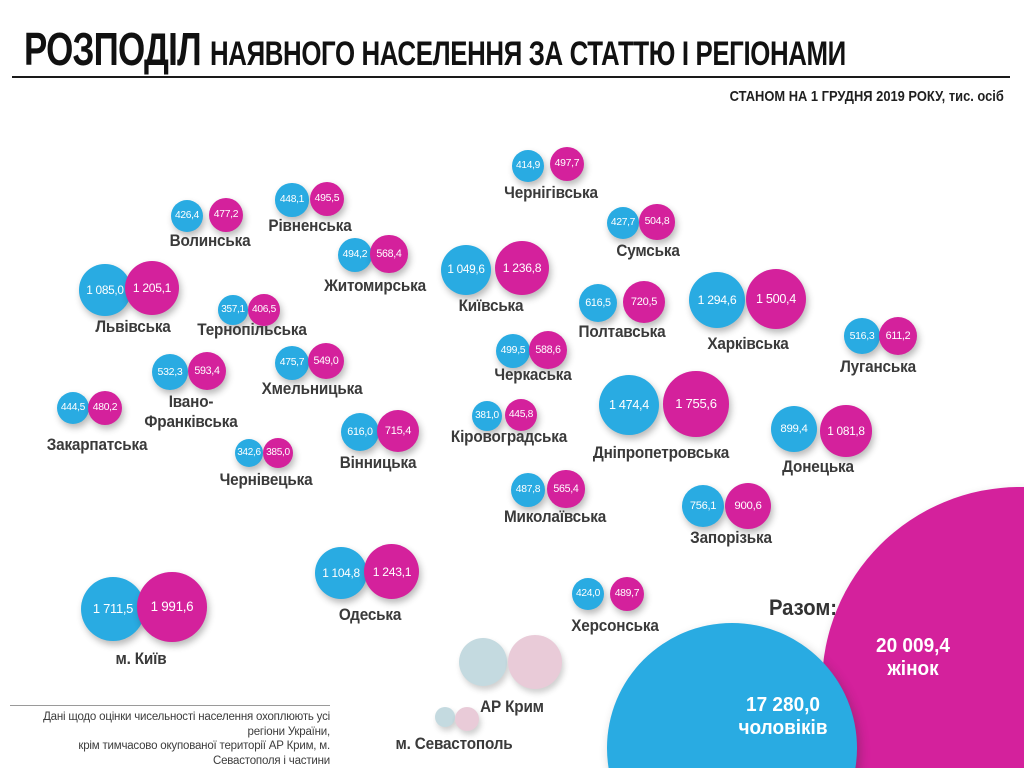 This screenshot has width=1024, height=768. I want to click on bubble-value: 593,4, so click(207, 370).